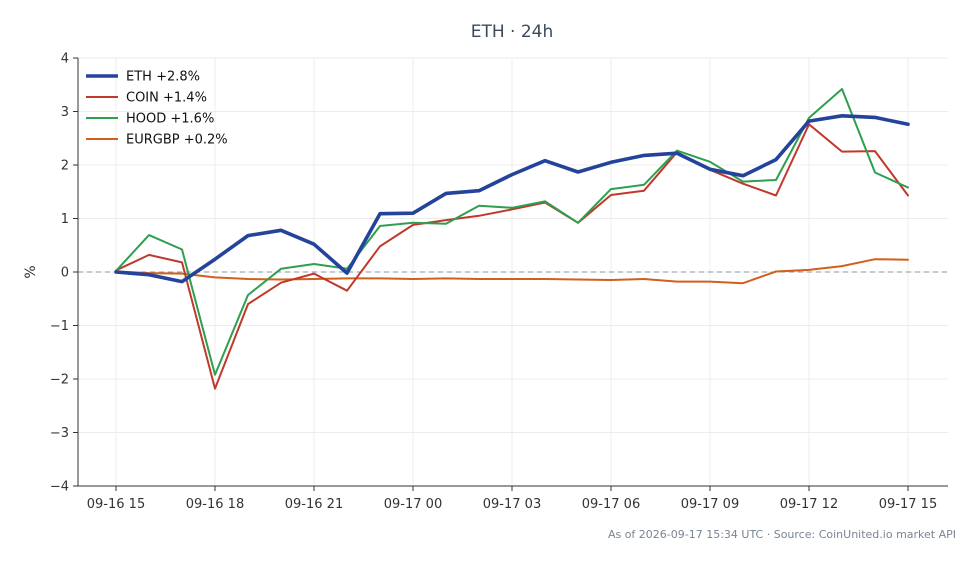 The width and height of the screenshot is (980, 564). I want to click on legend-label: COIN +1.4%, so click(166, 98).